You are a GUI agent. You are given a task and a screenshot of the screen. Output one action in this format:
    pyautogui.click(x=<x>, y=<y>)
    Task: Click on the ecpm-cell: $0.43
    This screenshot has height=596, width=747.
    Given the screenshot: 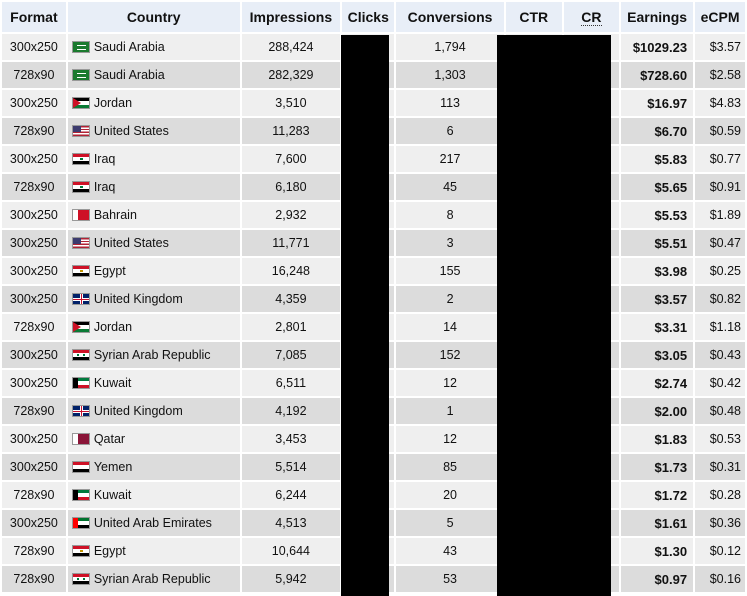 What is the action you would take?
    pyautogui.click(x=720, y=355)
    